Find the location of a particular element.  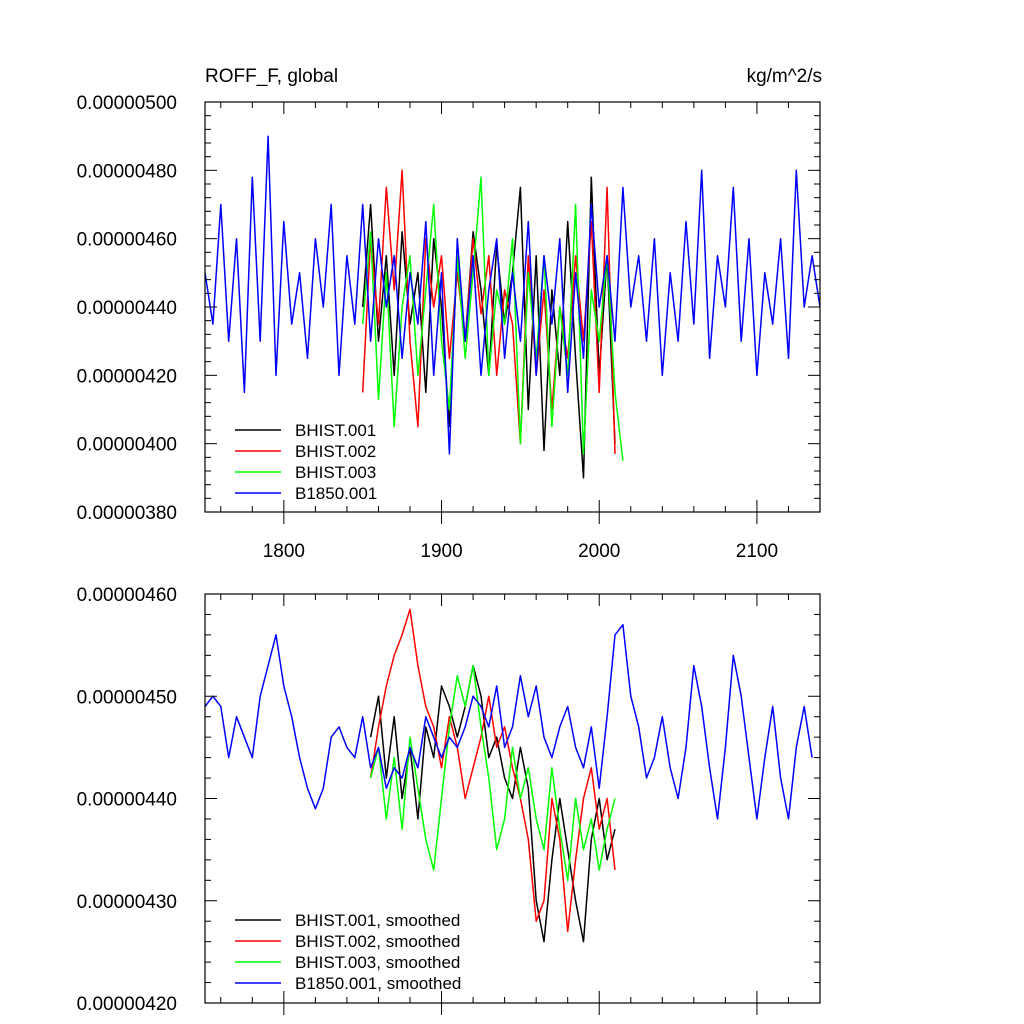

legend-label: B1850.001 is located at coordinates (336, 493).